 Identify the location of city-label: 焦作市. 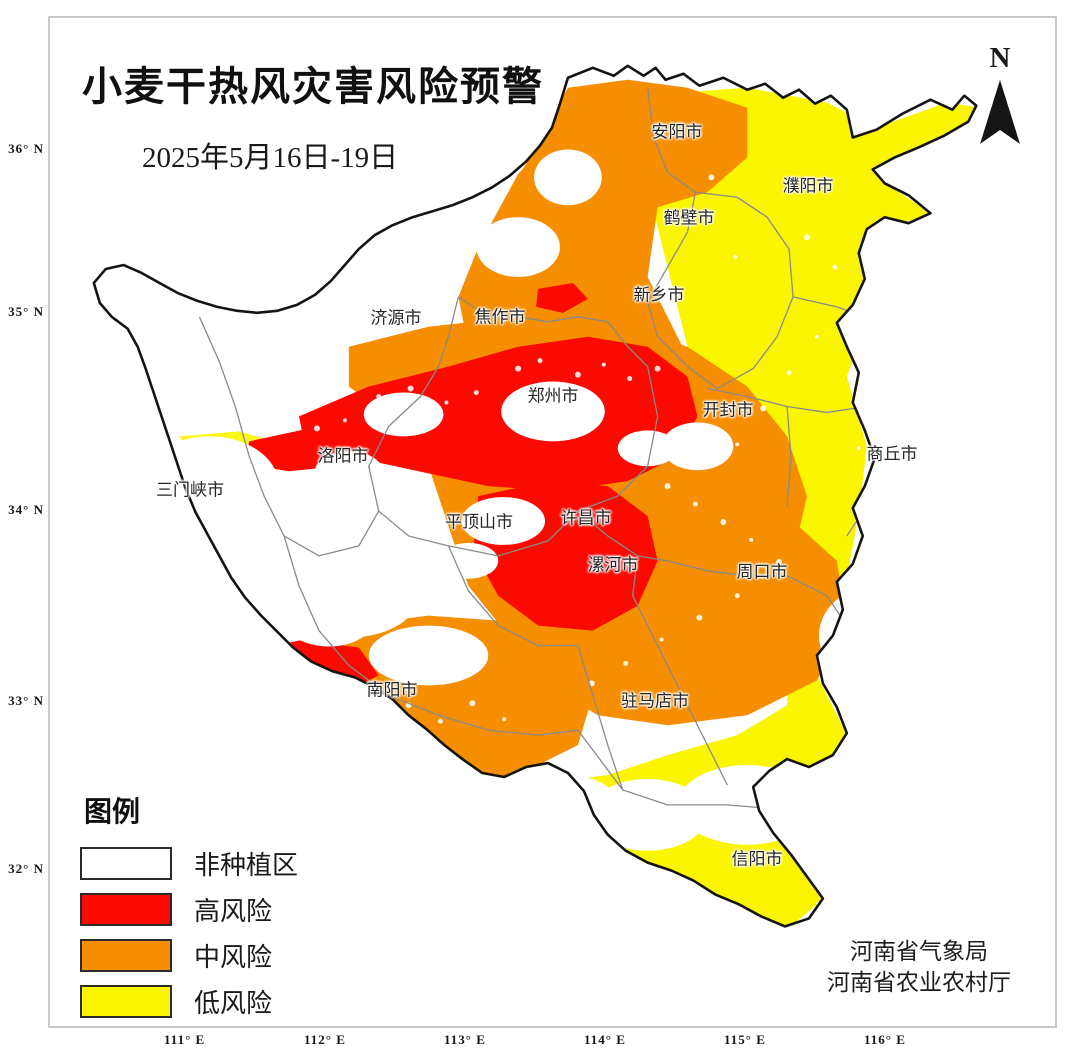
(500, 317).